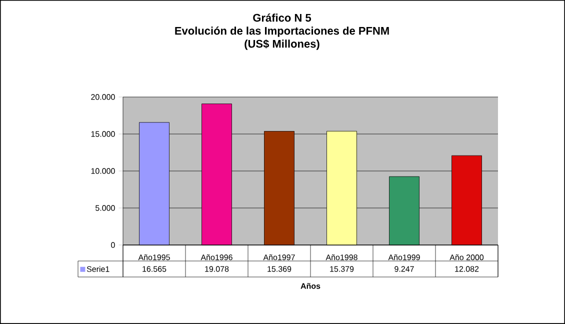  What do you see at coordinates (105, 208) in the screenshot?
I see `y-tick-label: 5.000` at bounding box center [105, 208].